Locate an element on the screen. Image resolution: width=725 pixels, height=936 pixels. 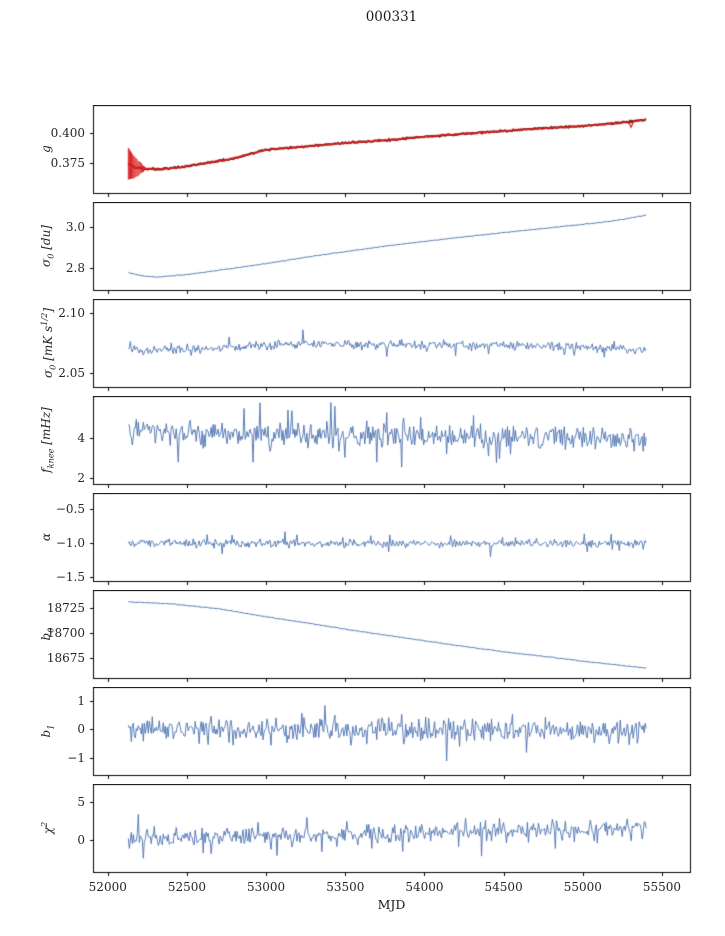
subplot-sigma0-mks: σ0 [mK s1/2] 2.10 2.05 is located at coordinates (366, 346).